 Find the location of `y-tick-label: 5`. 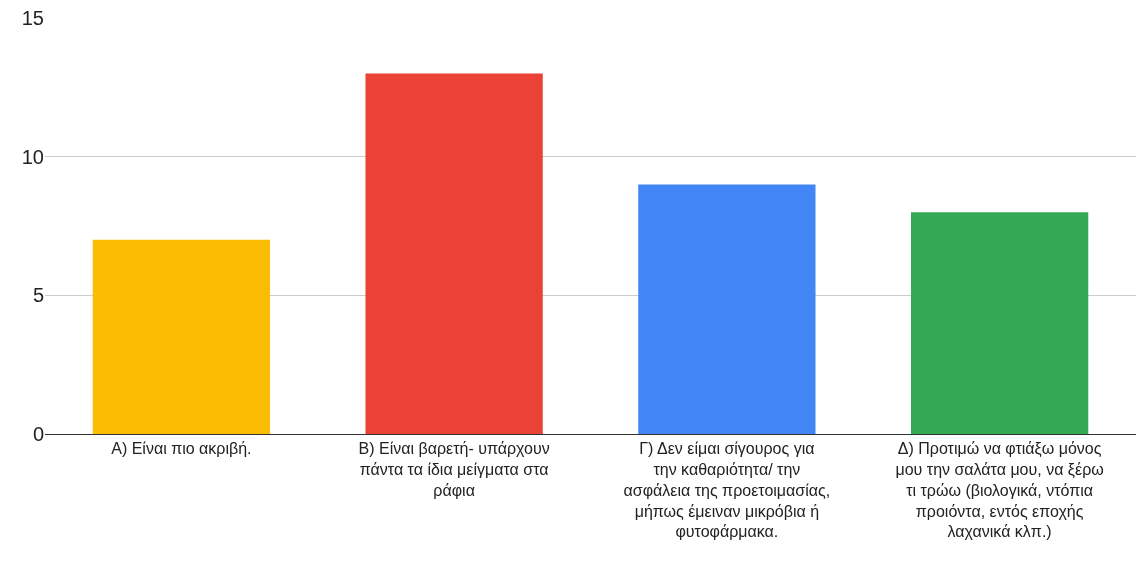

y-tick-label: 5 is located at coordinates (38, 295).